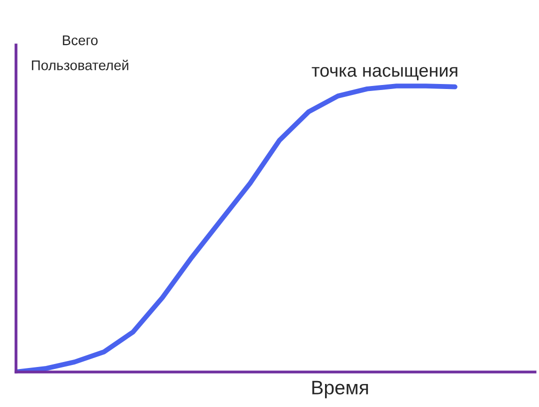 The image size is (539, 407). Describe the element at coordinates (340, 389) in the screenshot. I see `x-axis-title: Время` at that location.